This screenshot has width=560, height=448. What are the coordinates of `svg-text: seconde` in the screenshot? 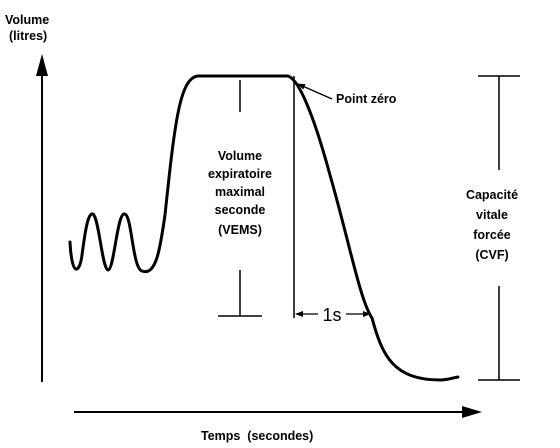 It's located at (240, 210).